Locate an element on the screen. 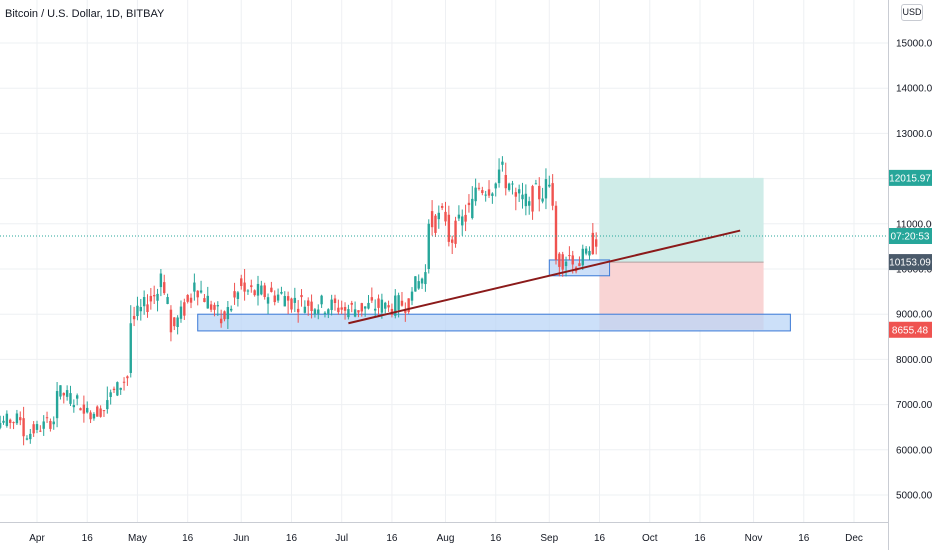 This screenshot has width=932, height=550. x-tick-label: Jun is located at coordinates (241, 538).